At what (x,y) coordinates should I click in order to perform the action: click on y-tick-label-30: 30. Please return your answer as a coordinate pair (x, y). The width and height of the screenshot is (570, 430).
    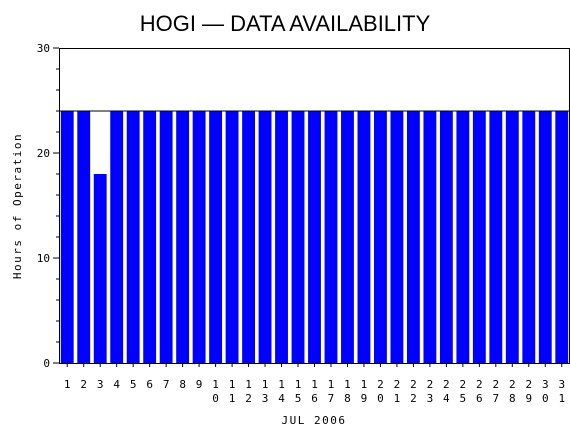
    Looking at the image, I should click on (43, 48).